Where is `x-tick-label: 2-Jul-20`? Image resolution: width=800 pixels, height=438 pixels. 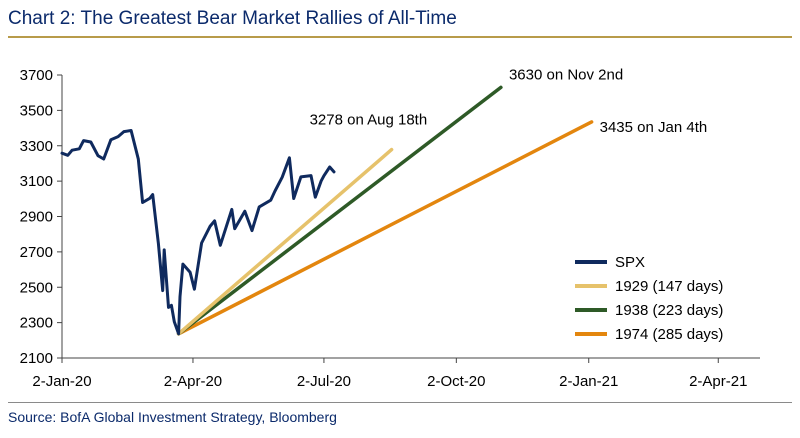 x-tick-label: 2-Jul-20 is located at coordinates (324, 381).